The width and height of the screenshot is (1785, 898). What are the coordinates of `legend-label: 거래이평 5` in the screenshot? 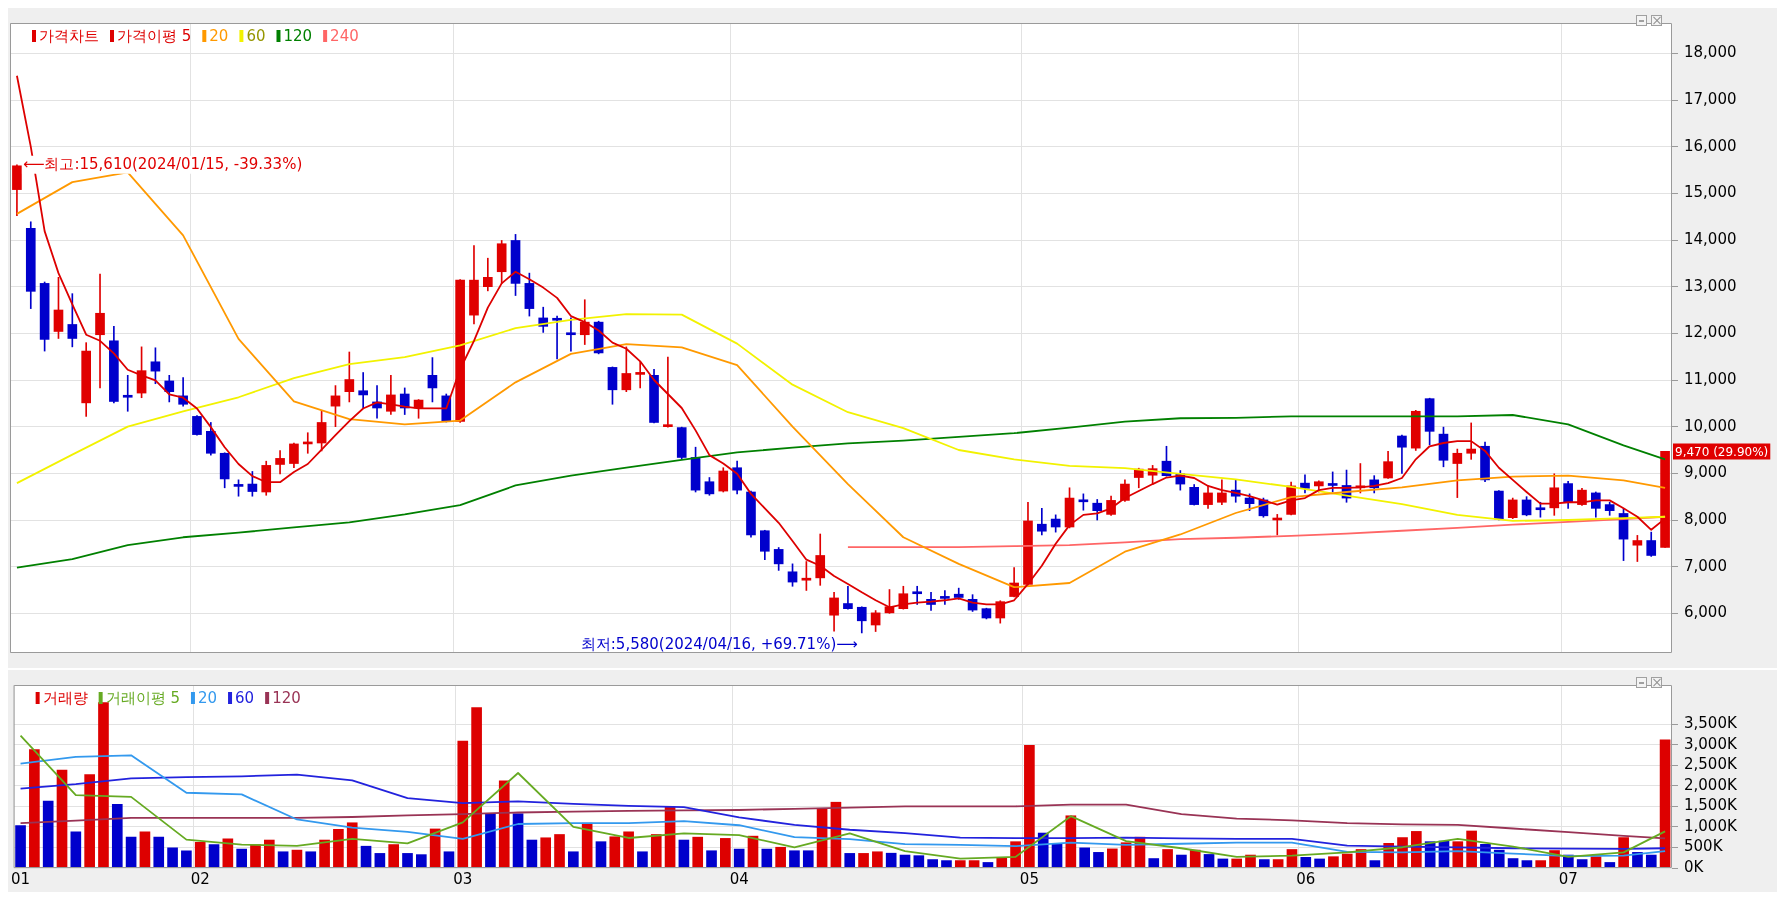 It's located at (142, 697).